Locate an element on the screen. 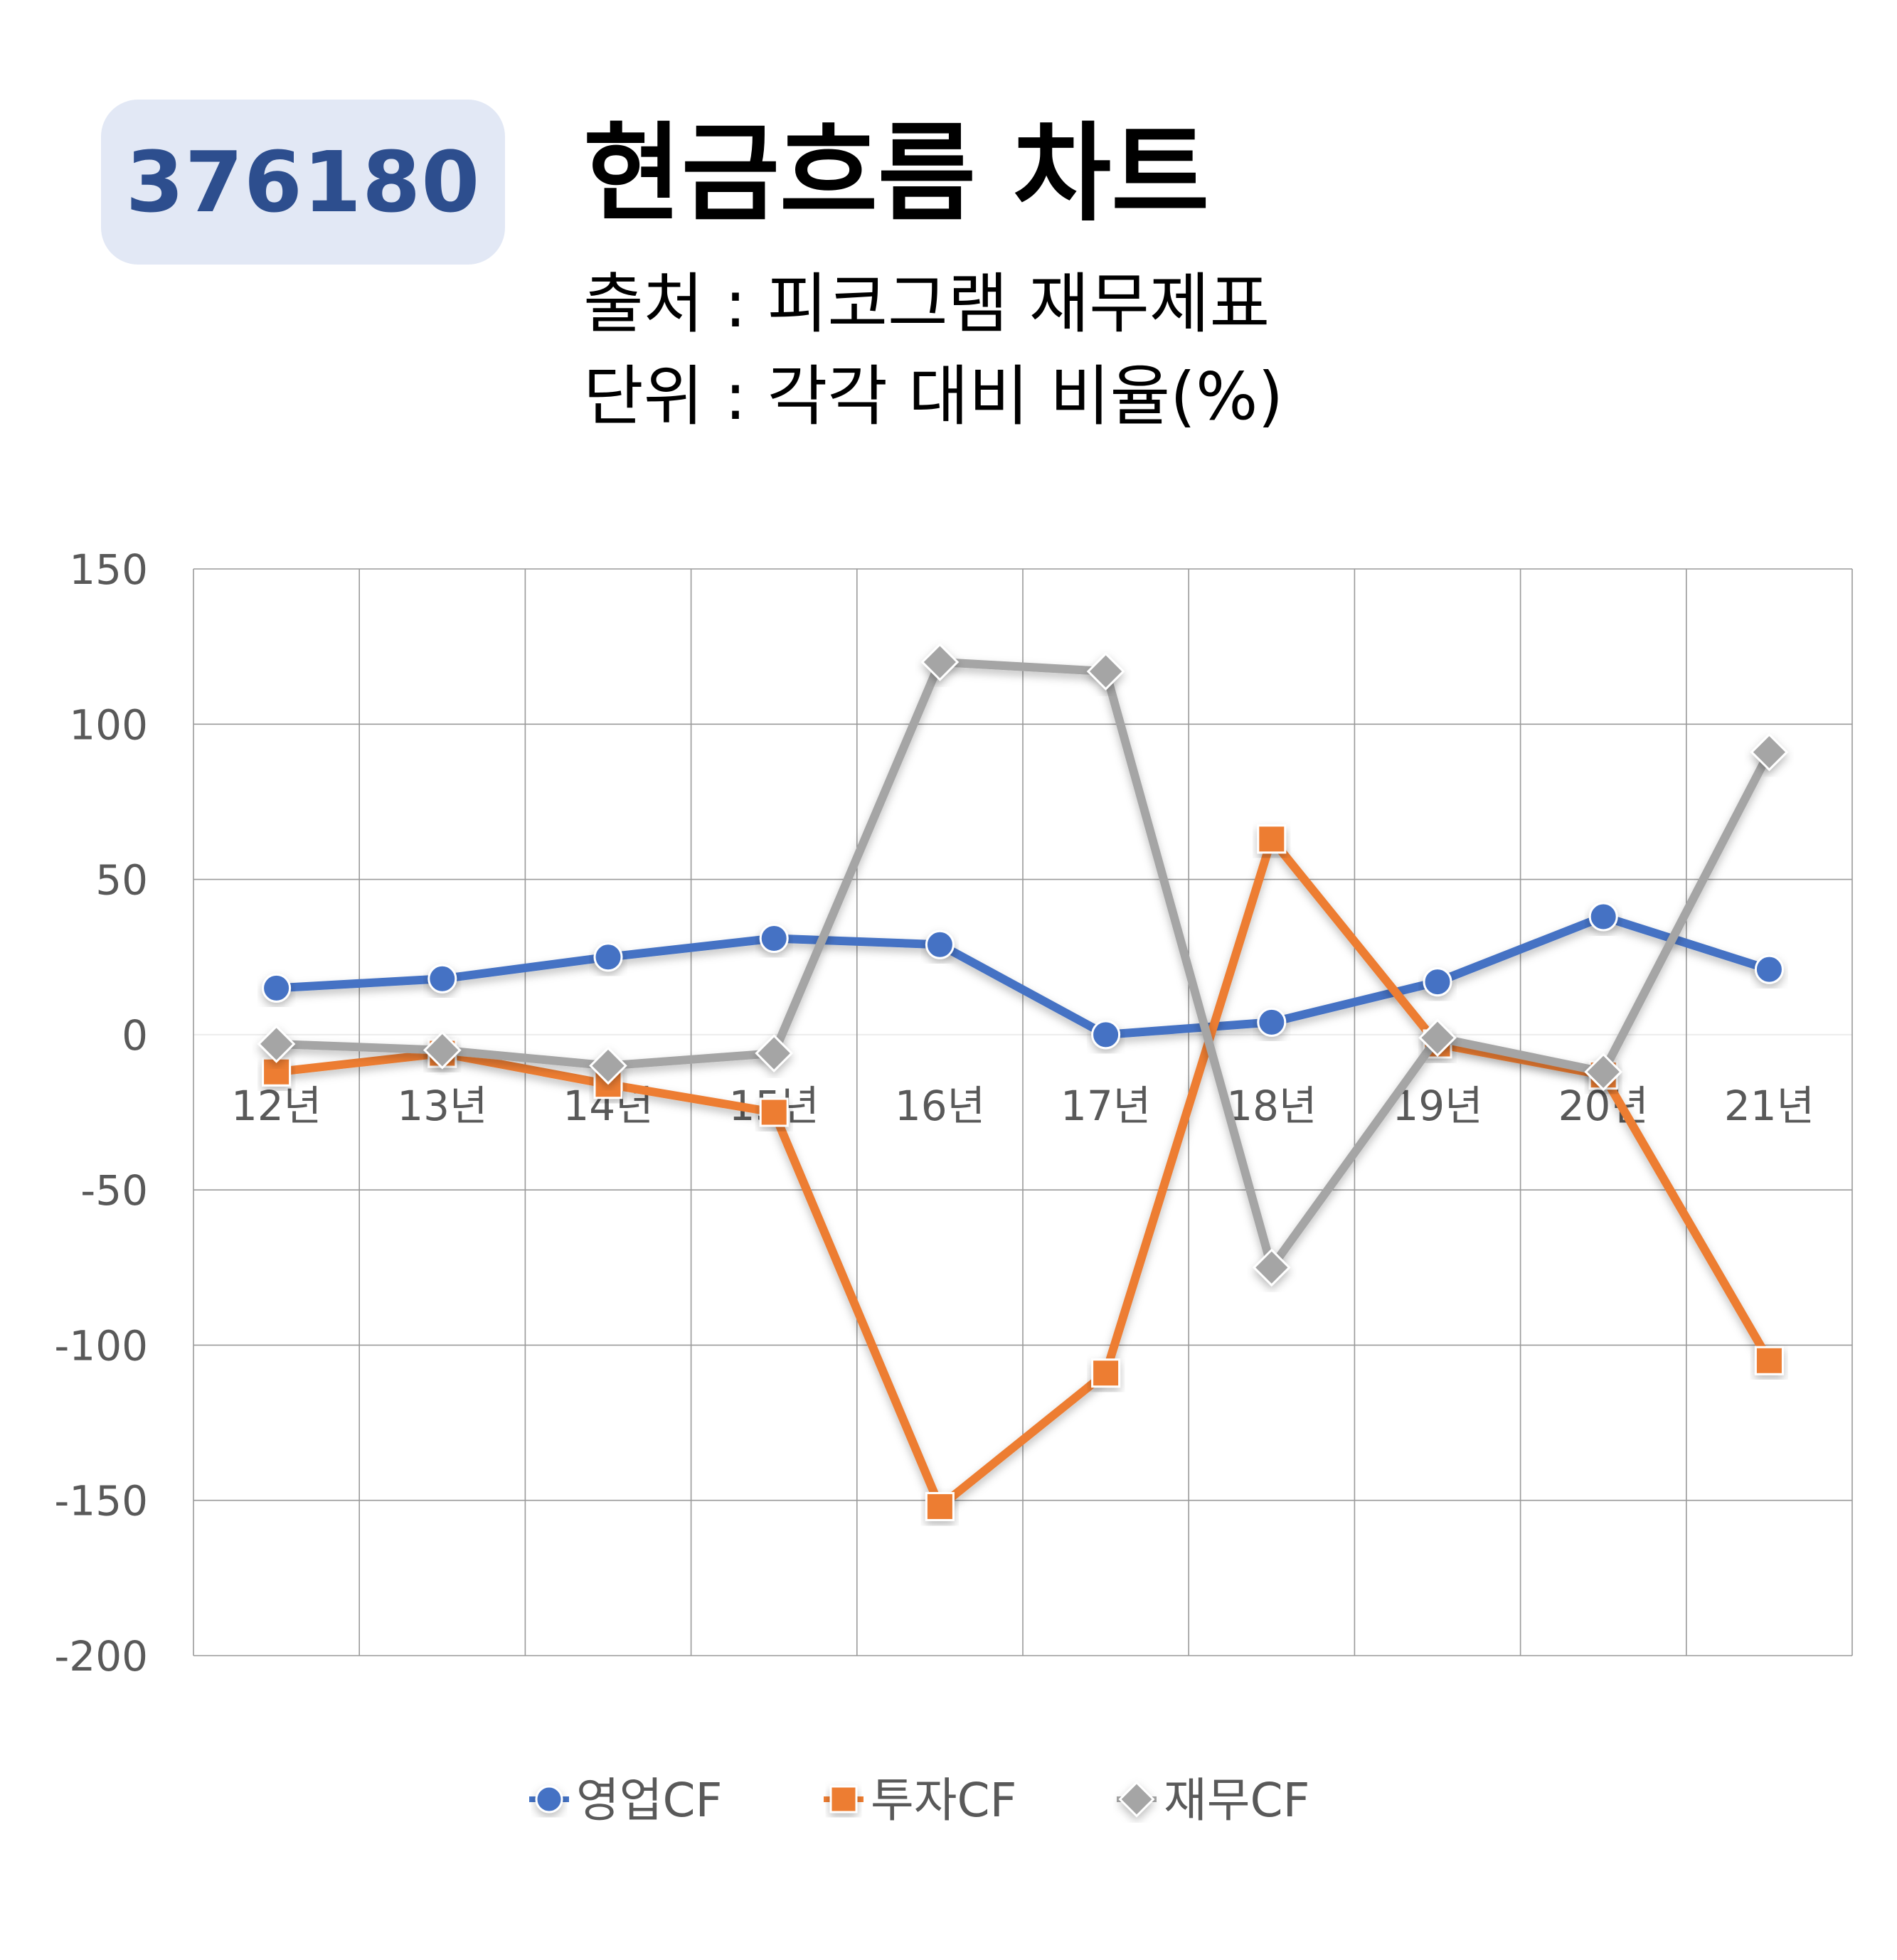 This screenshot has width=1897, height=1960. y-tick-label: 50 is located at coordinates (122, 880).